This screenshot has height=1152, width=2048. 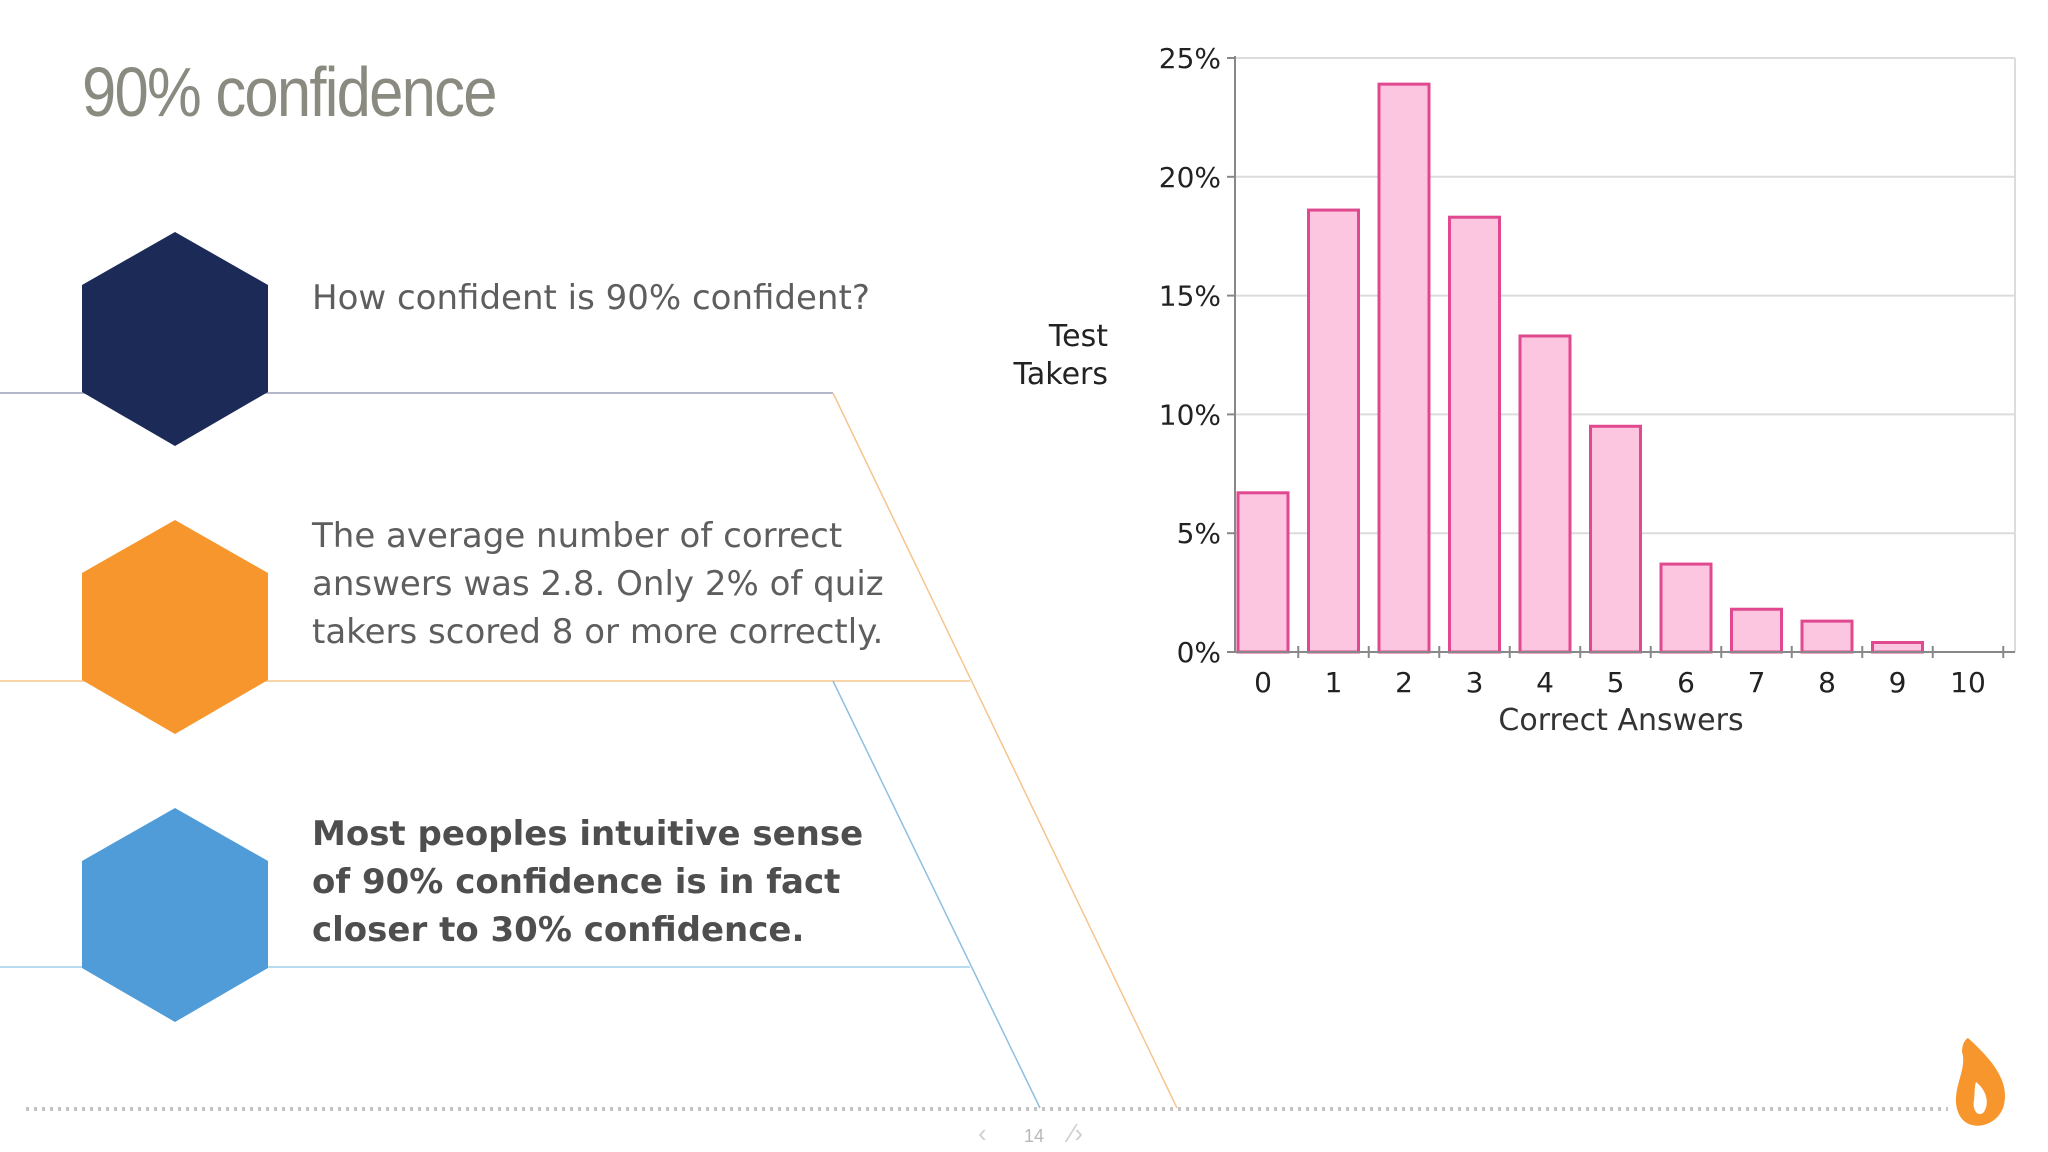 What do you see at coordinates (1620, 720) in the screenshot?
I see `x-axis-label: Correct Answers` at bounding box center [1620, 720].